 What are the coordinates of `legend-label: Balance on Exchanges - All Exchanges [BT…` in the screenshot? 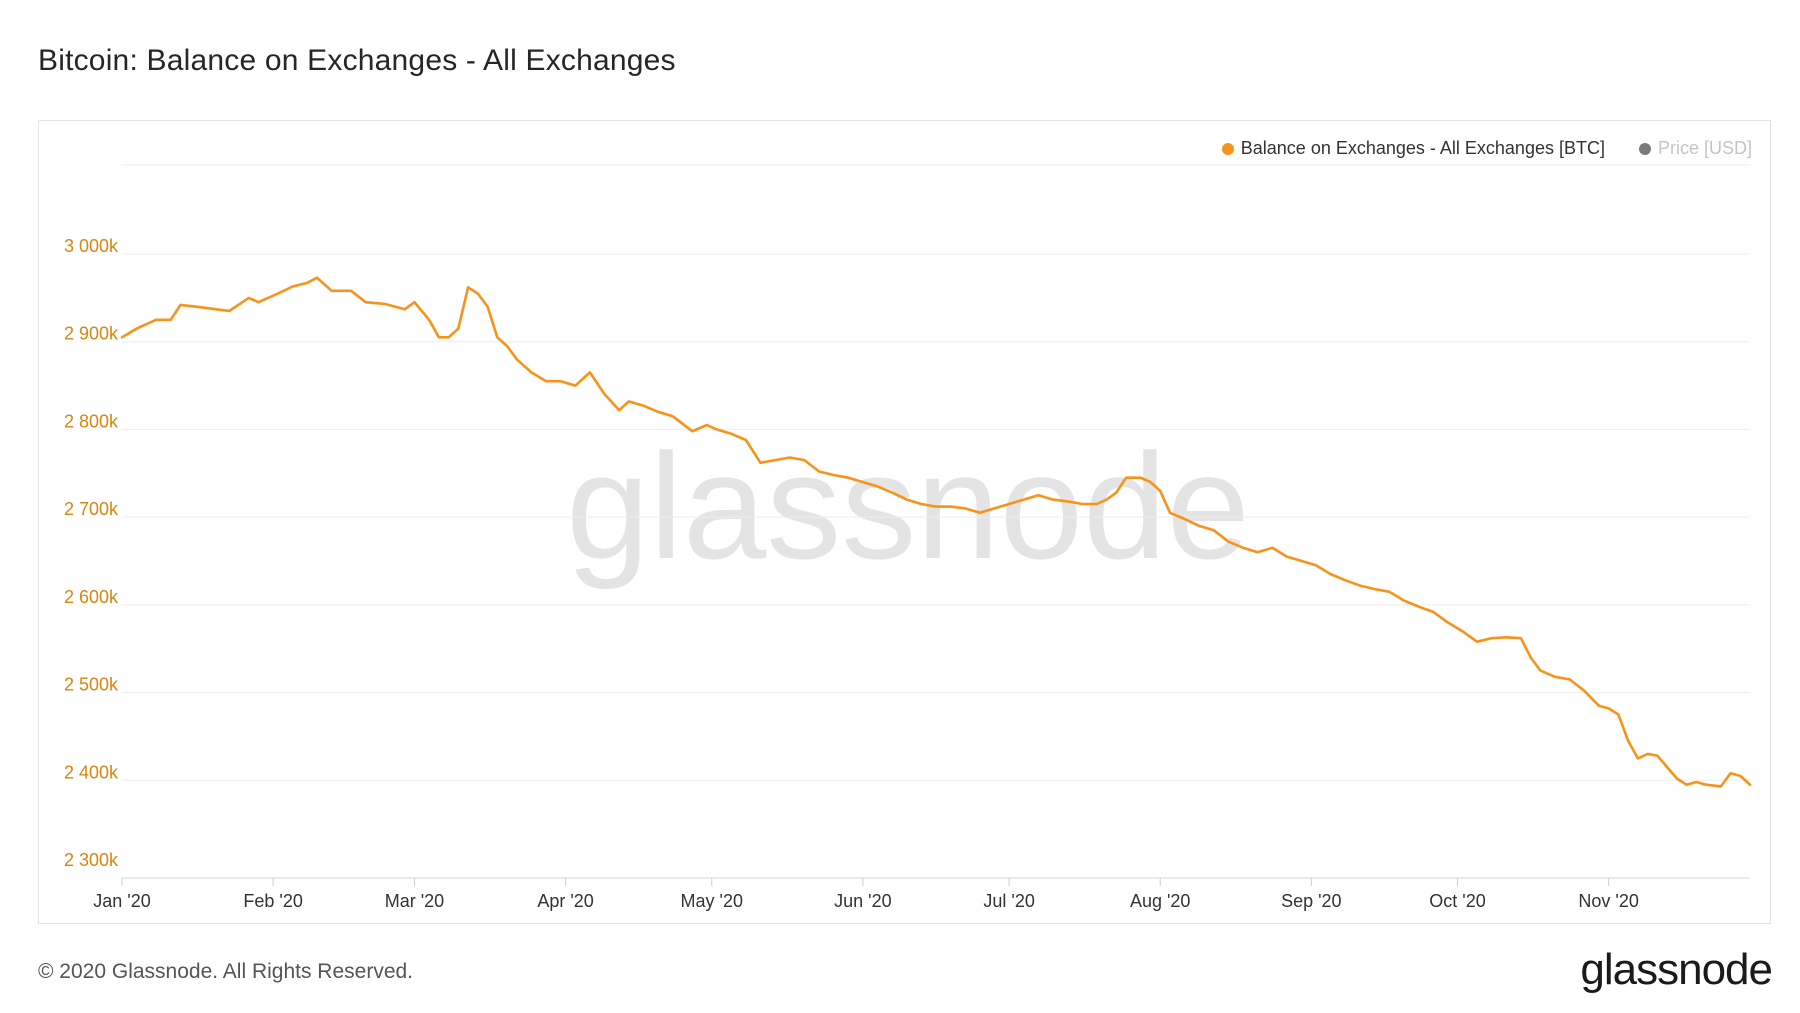 It's located at (1422, 148).